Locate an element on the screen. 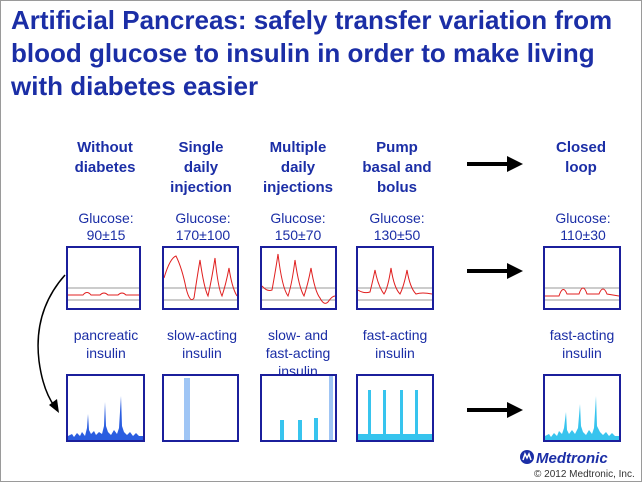 The image size is (642, 482). glucose-plot-closed-loop is located at coordinates (582, 278).